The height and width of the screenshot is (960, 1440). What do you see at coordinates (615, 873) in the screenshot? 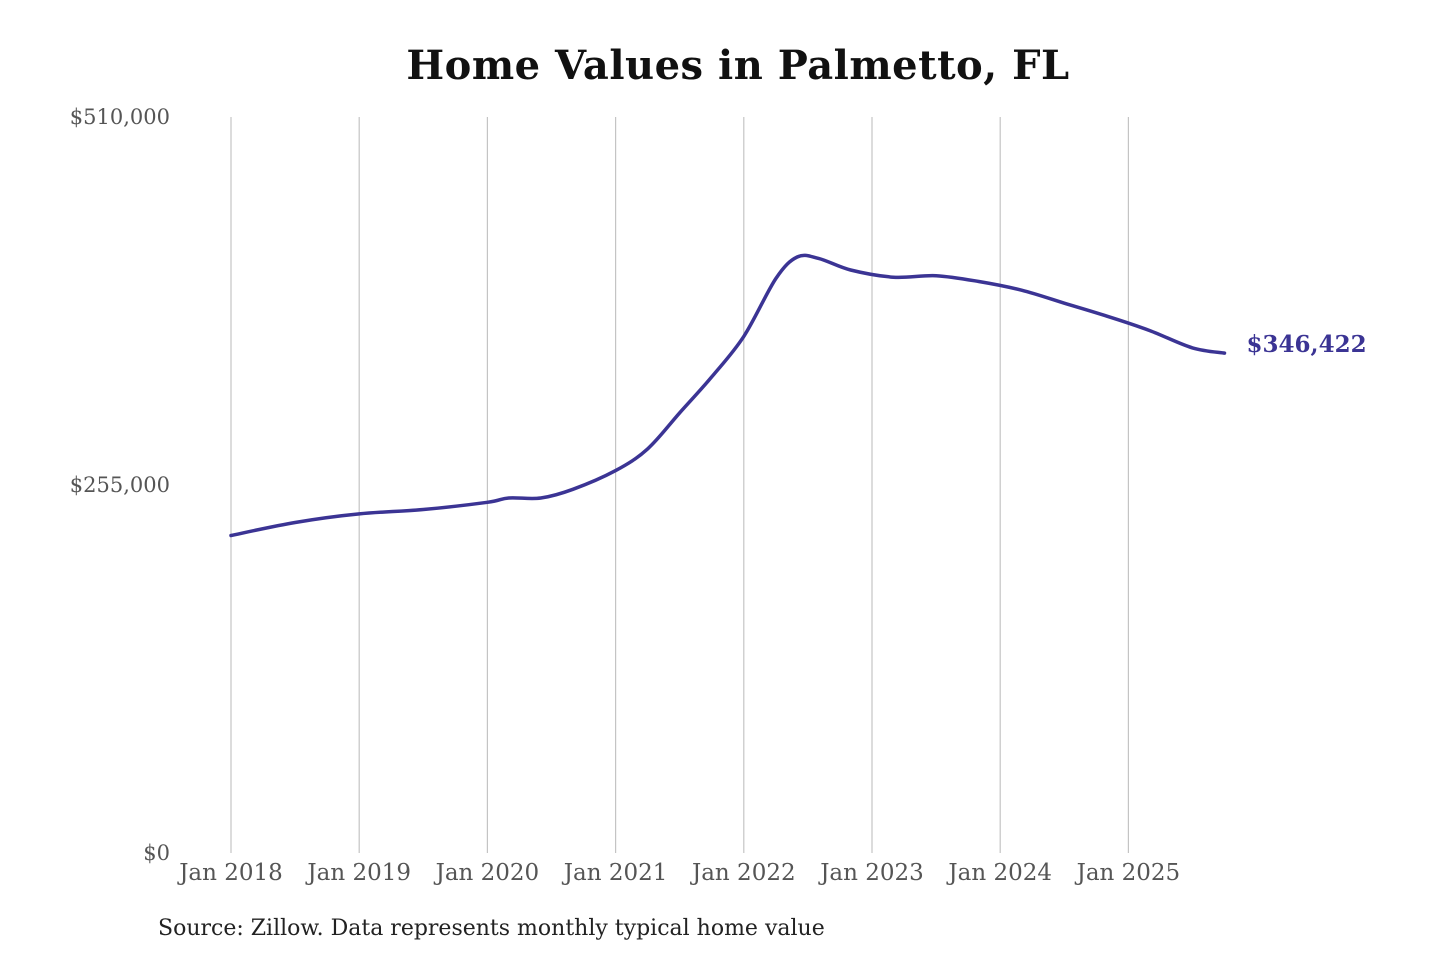
I see `x-tick-label: Jan 2021` at bounding box center [615, 873].